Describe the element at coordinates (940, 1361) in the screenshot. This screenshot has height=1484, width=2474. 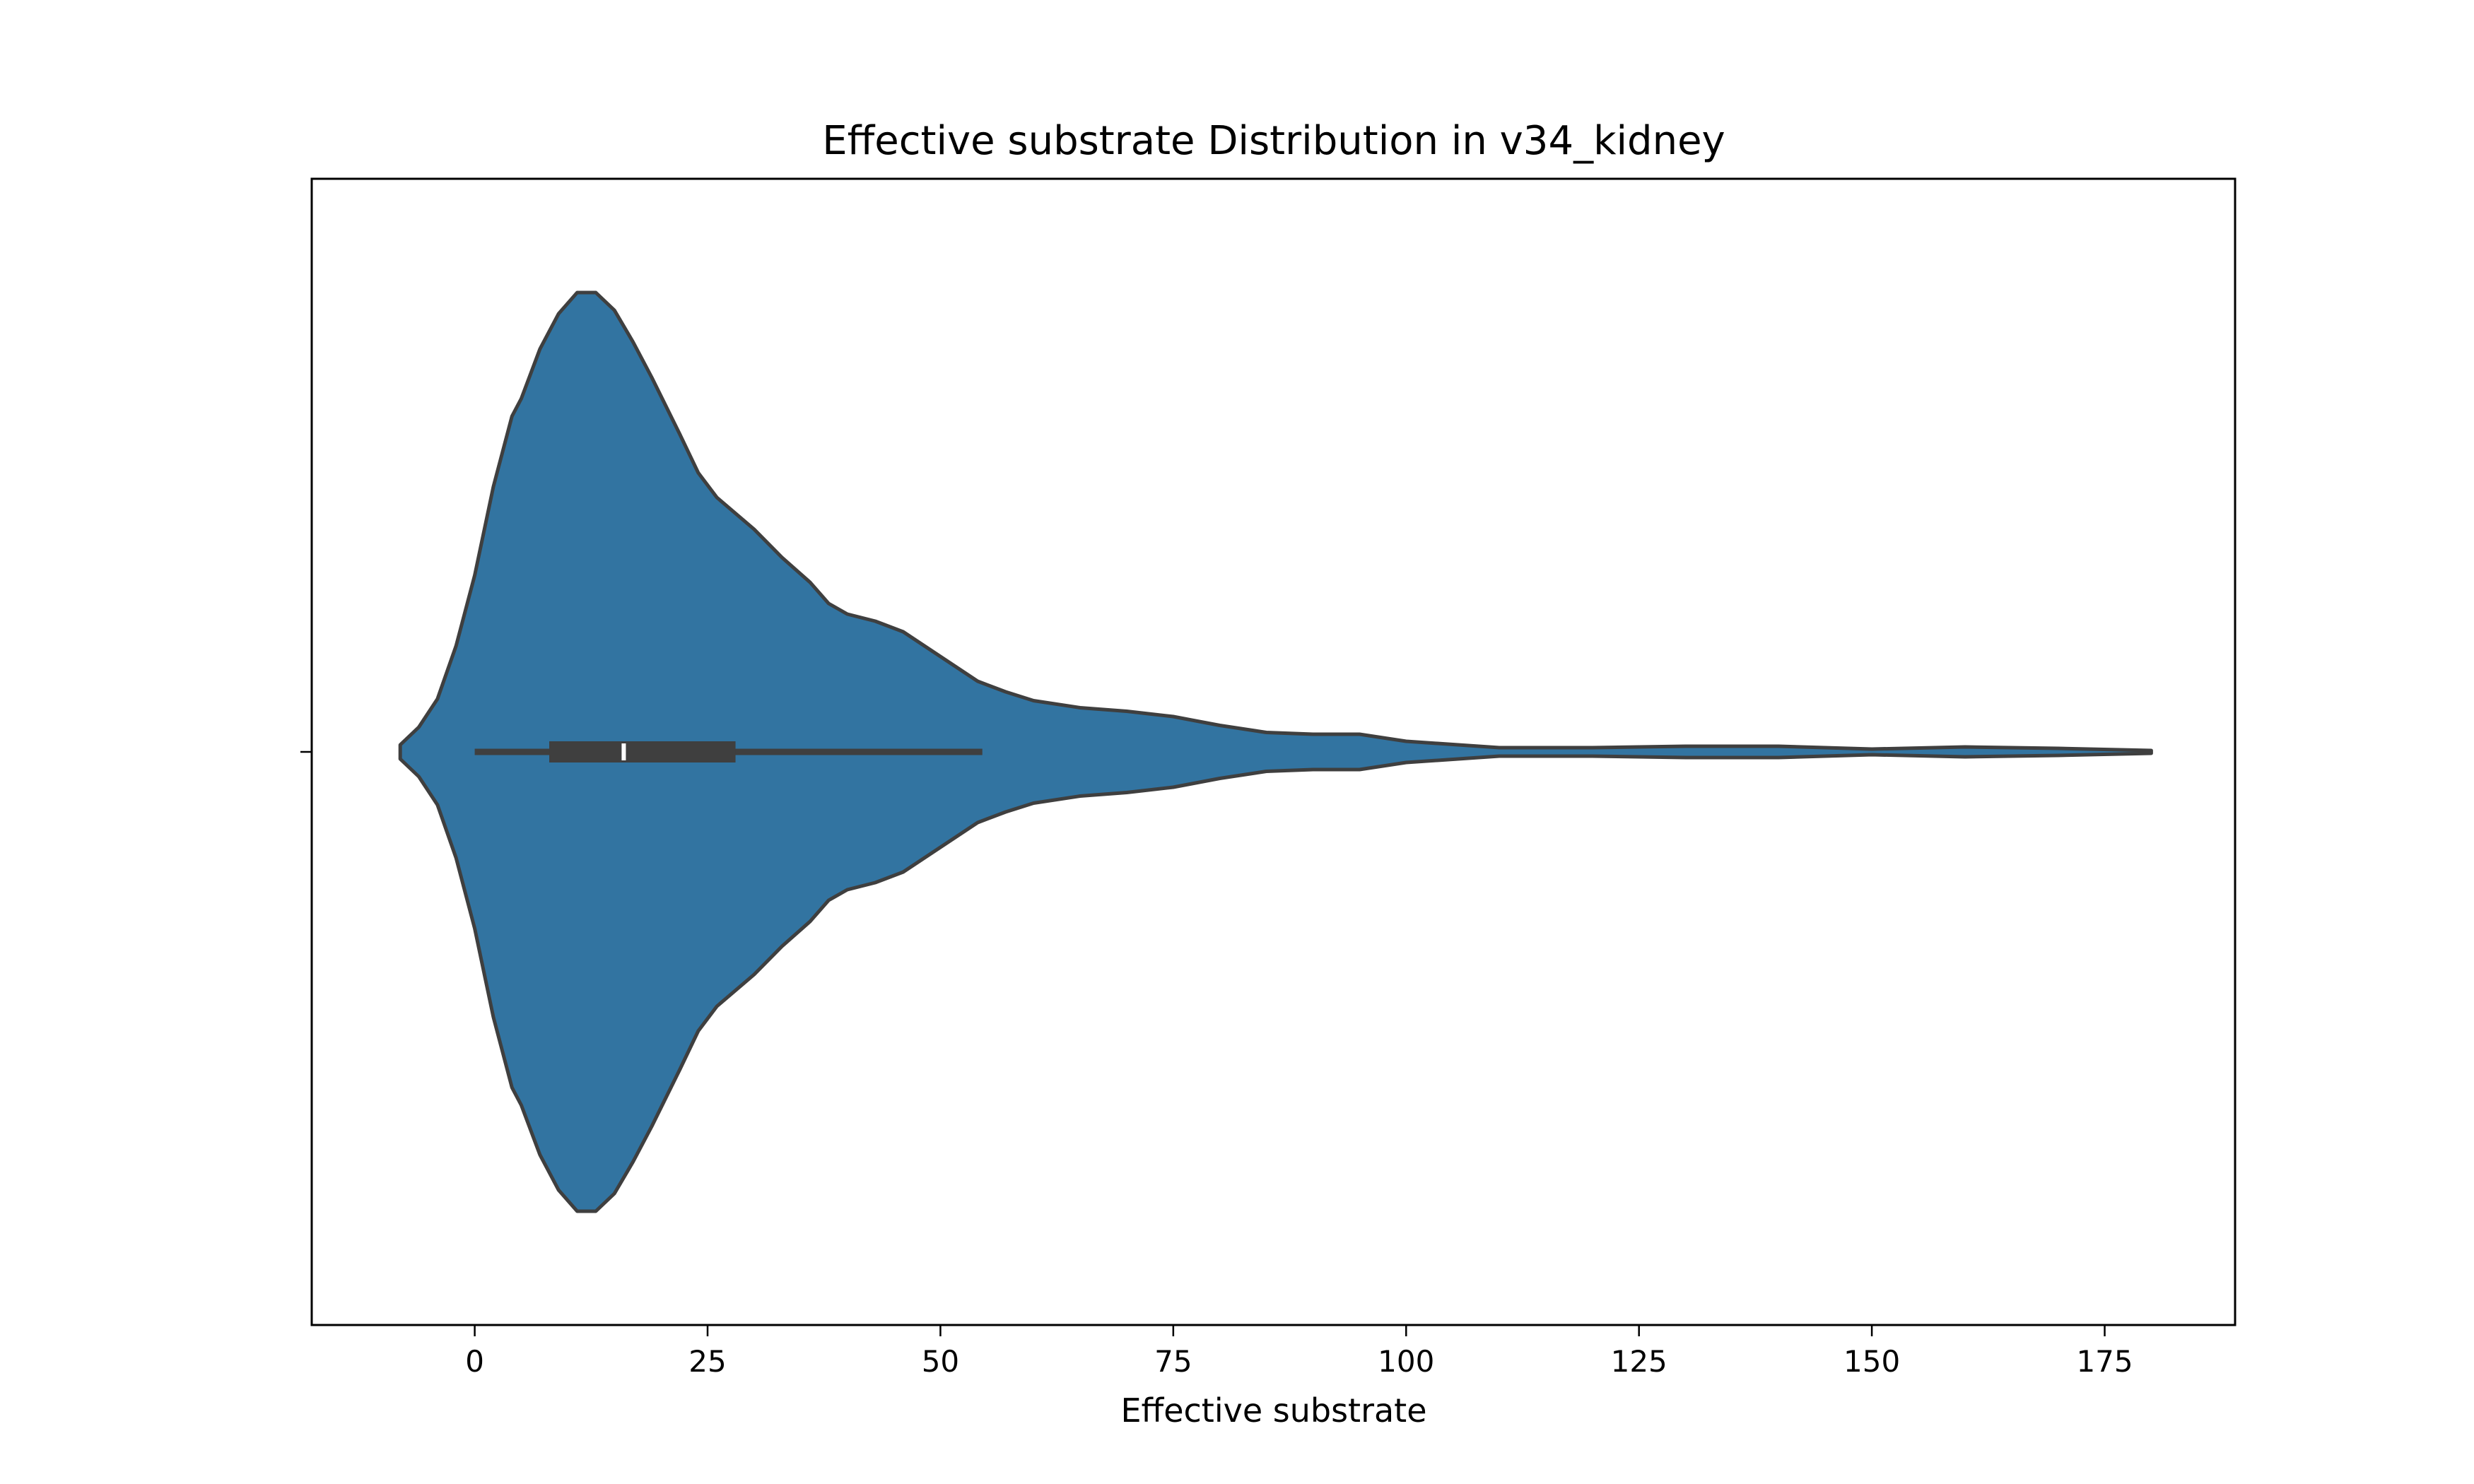
I see `x-tick-label: 50` at that location.